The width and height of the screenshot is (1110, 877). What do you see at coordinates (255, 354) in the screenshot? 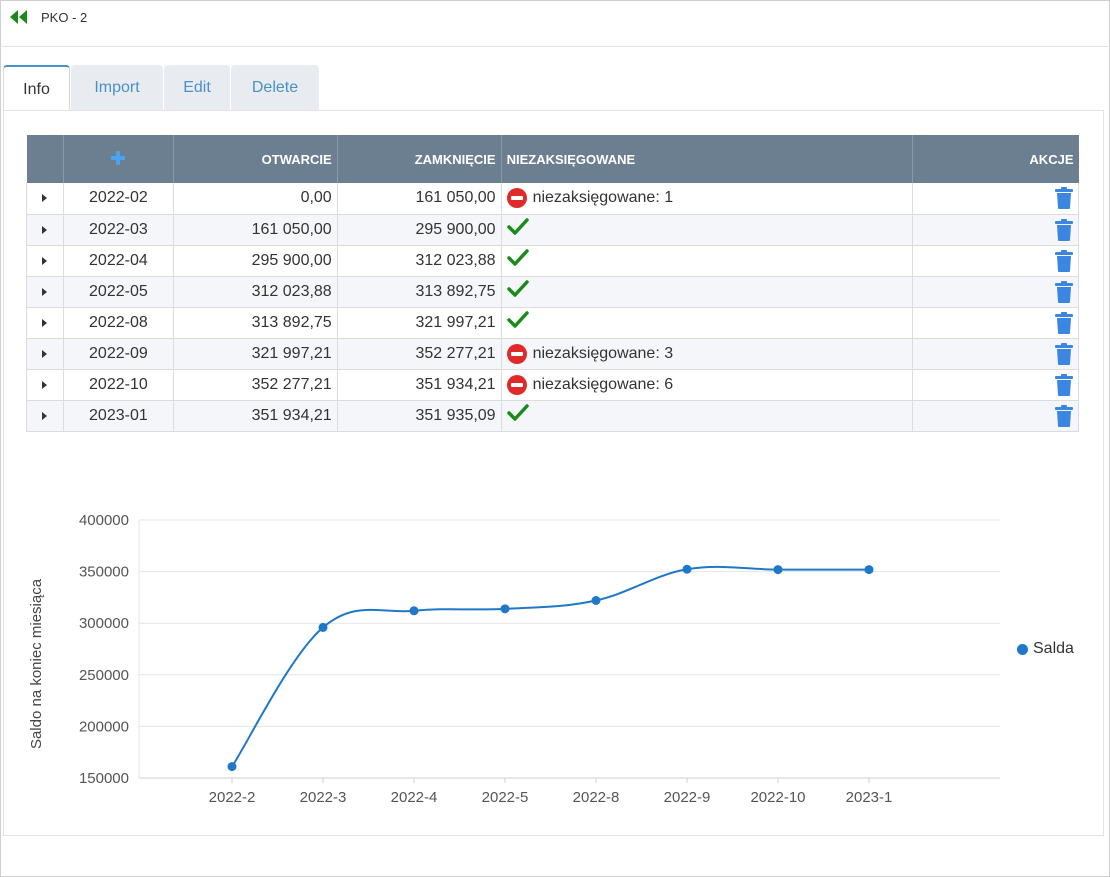
I see `opening-cell: 321 997,21` at bounding box center [255, 354].